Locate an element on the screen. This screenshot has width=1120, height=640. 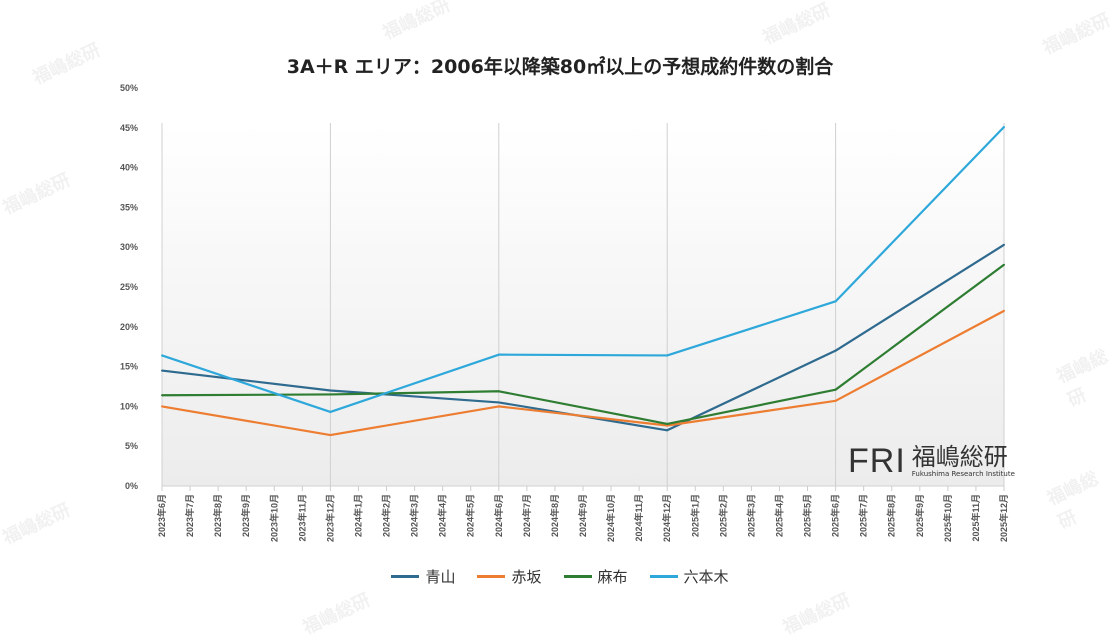
x-tick-label: 2023年12月 is located at coordinates (329, 518).